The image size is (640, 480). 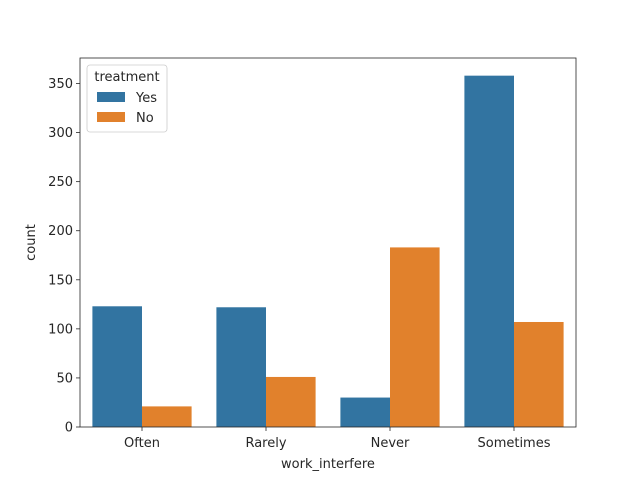 What do you see at coordinates (117, 366) in the screenshot?
I see `bar-yes-often` at bounding box center [117, 366].